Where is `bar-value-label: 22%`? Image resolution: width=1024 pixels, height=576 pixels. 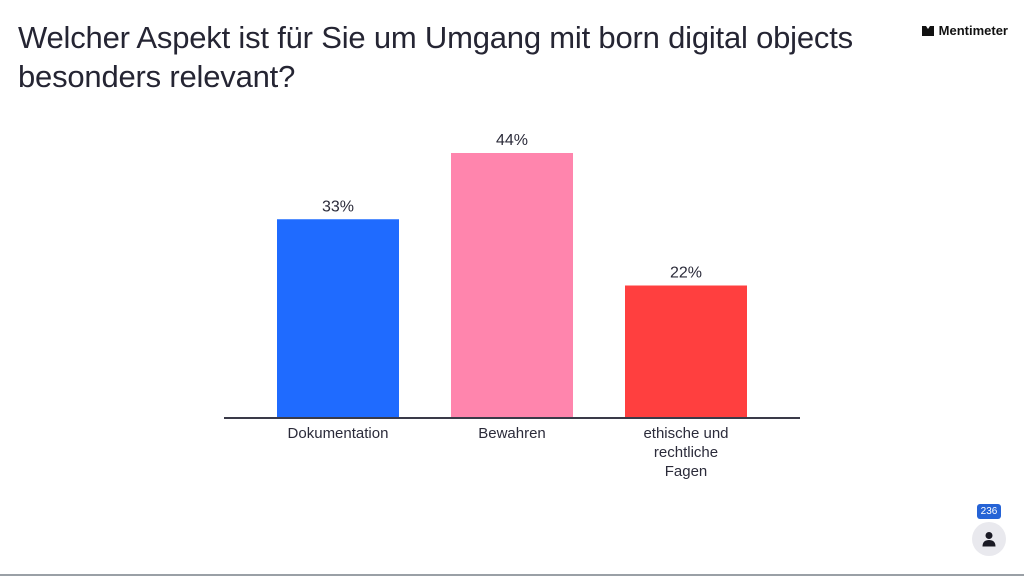
bar-value-label: 22% is located at coordinates (686, 273).